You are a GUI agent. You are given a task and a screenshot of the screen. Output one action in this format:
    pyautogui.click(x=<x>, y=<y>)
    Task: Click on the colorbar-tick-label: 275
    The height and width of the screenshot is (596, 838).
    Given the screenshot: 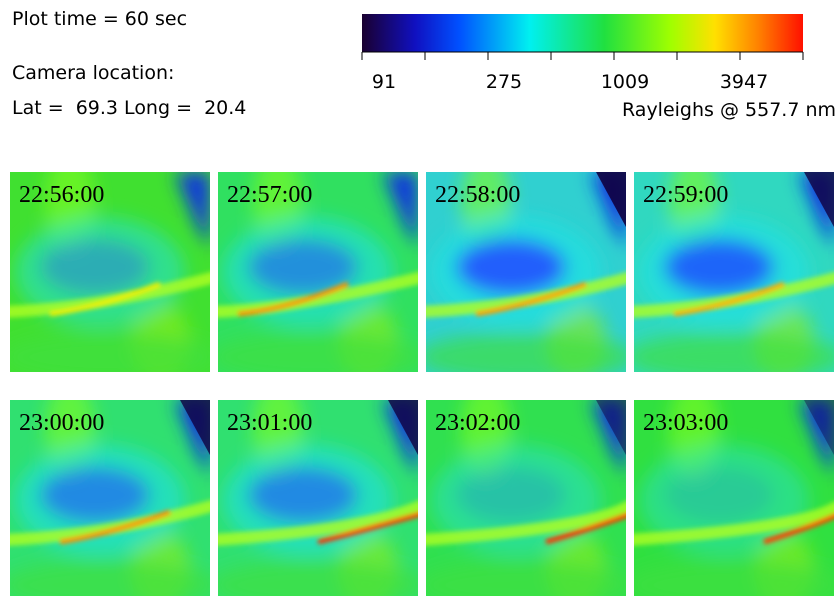 What is the action you would take?
    pyautogui.click(x=504, y=82)
    